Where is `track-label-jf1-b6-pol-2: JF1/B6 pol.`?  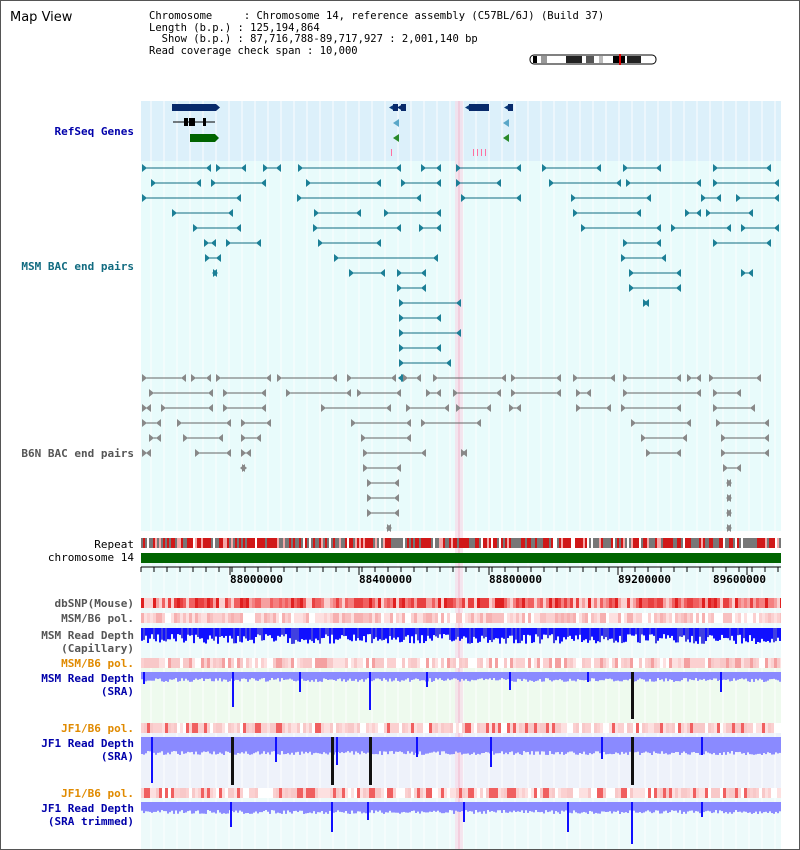
track-label-jf1-b6-pol-2: JF1/B6 pol. is located at coordinates (97, 793).